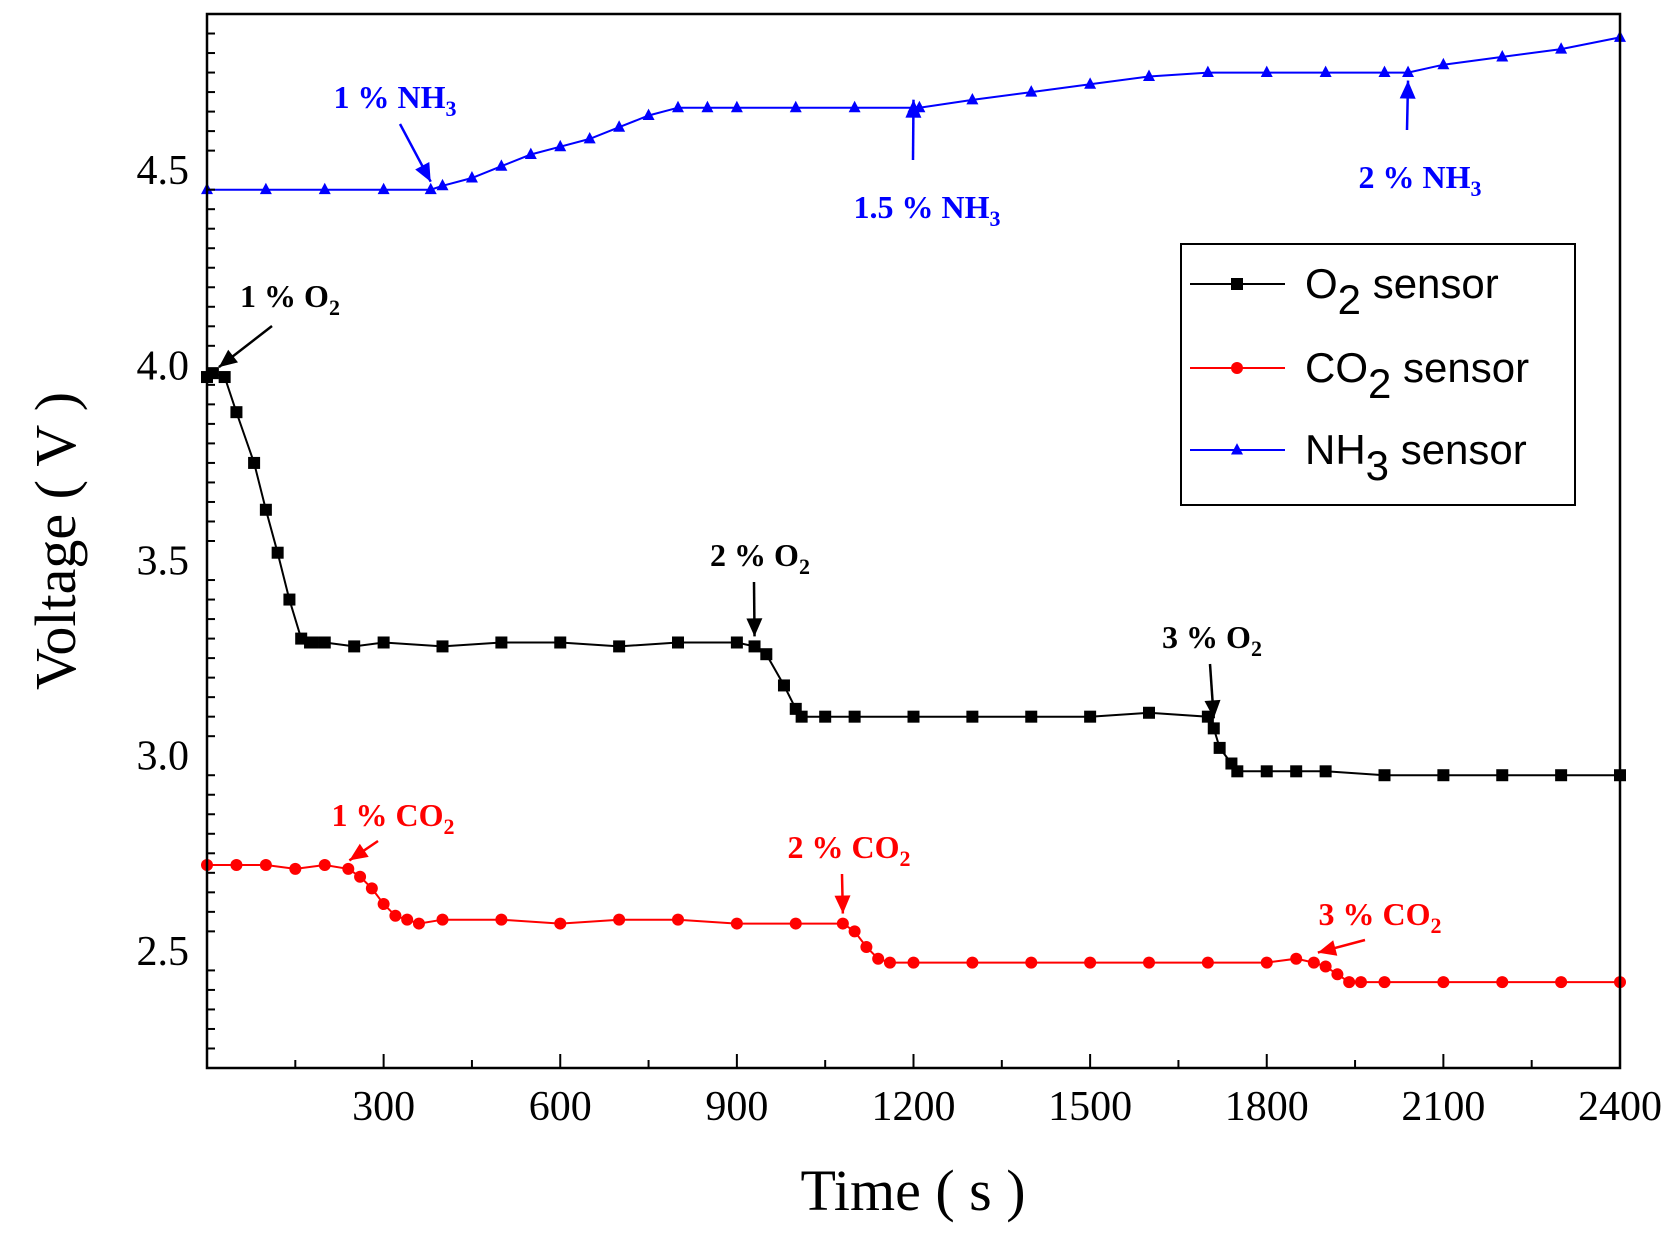 This screenshot has height=1236, width=1674. Describe the element at coordinates (1358, 457) in the screenshot. I see `legend-item-nh3-sensor: NH3 sensor` at that location.